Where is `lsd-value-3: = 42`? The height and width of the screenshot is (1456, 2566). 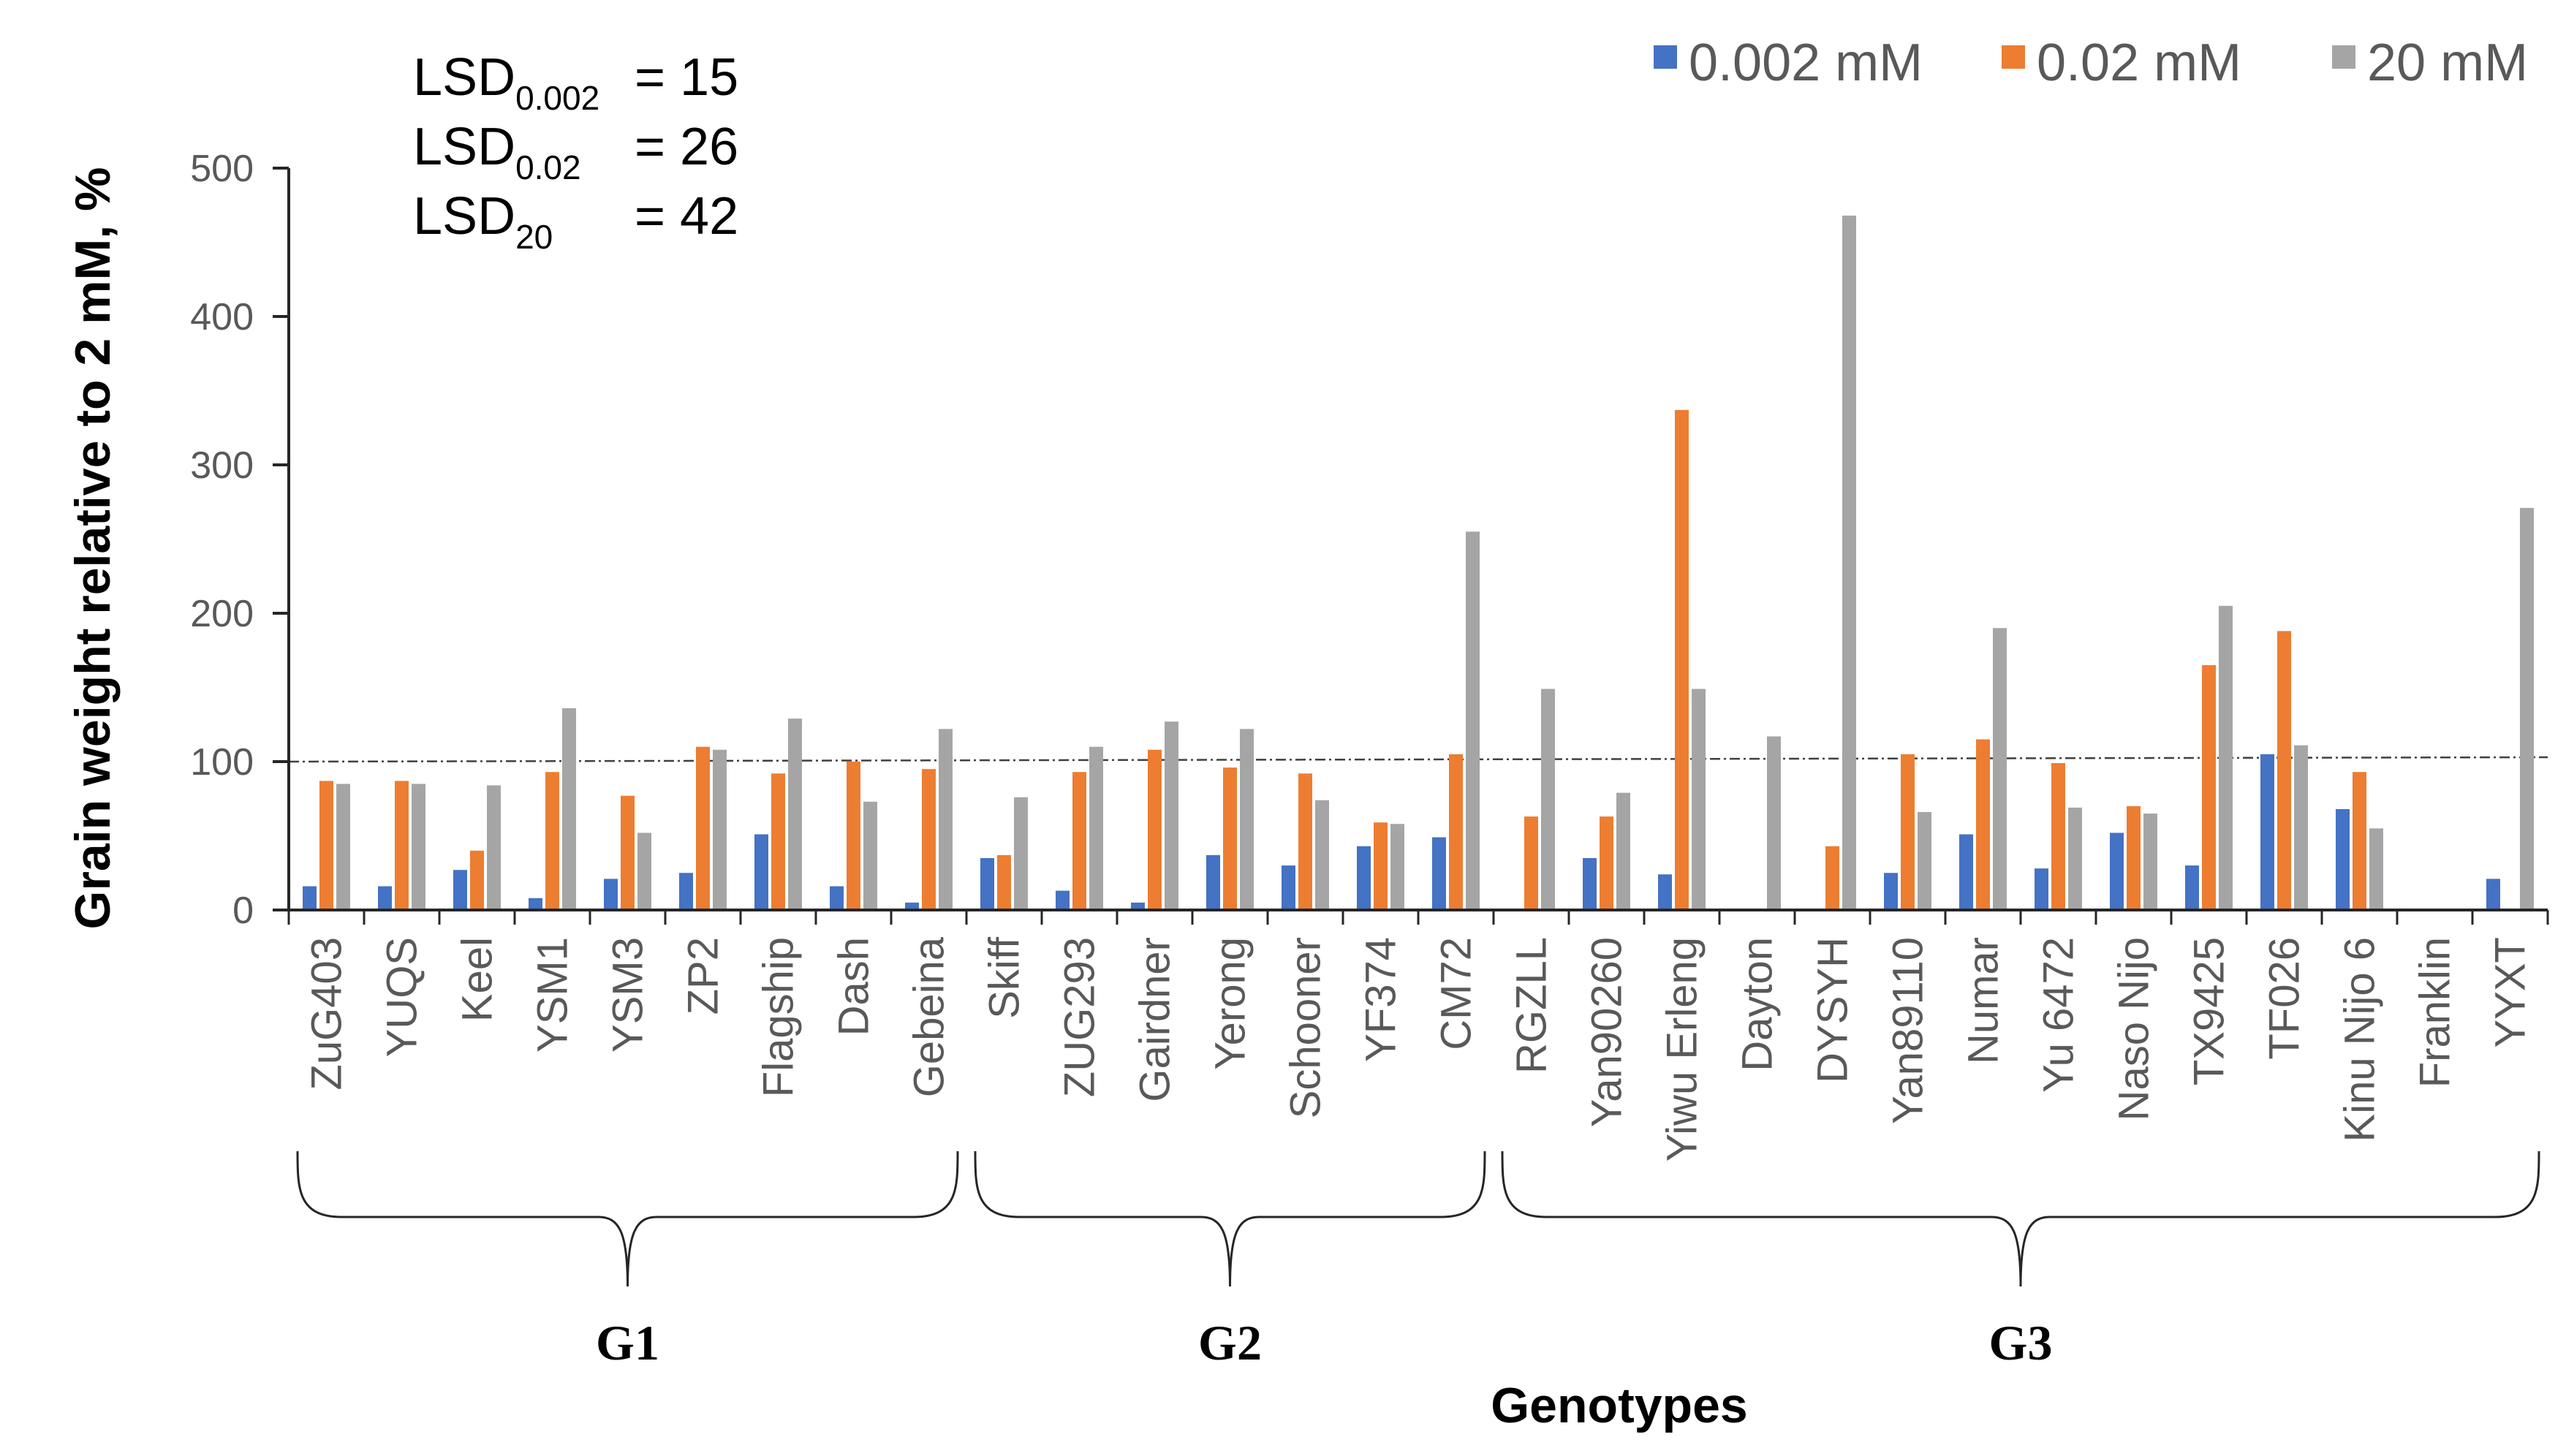
lsd-value-3: = 42 is located at coordinates (686, 216).